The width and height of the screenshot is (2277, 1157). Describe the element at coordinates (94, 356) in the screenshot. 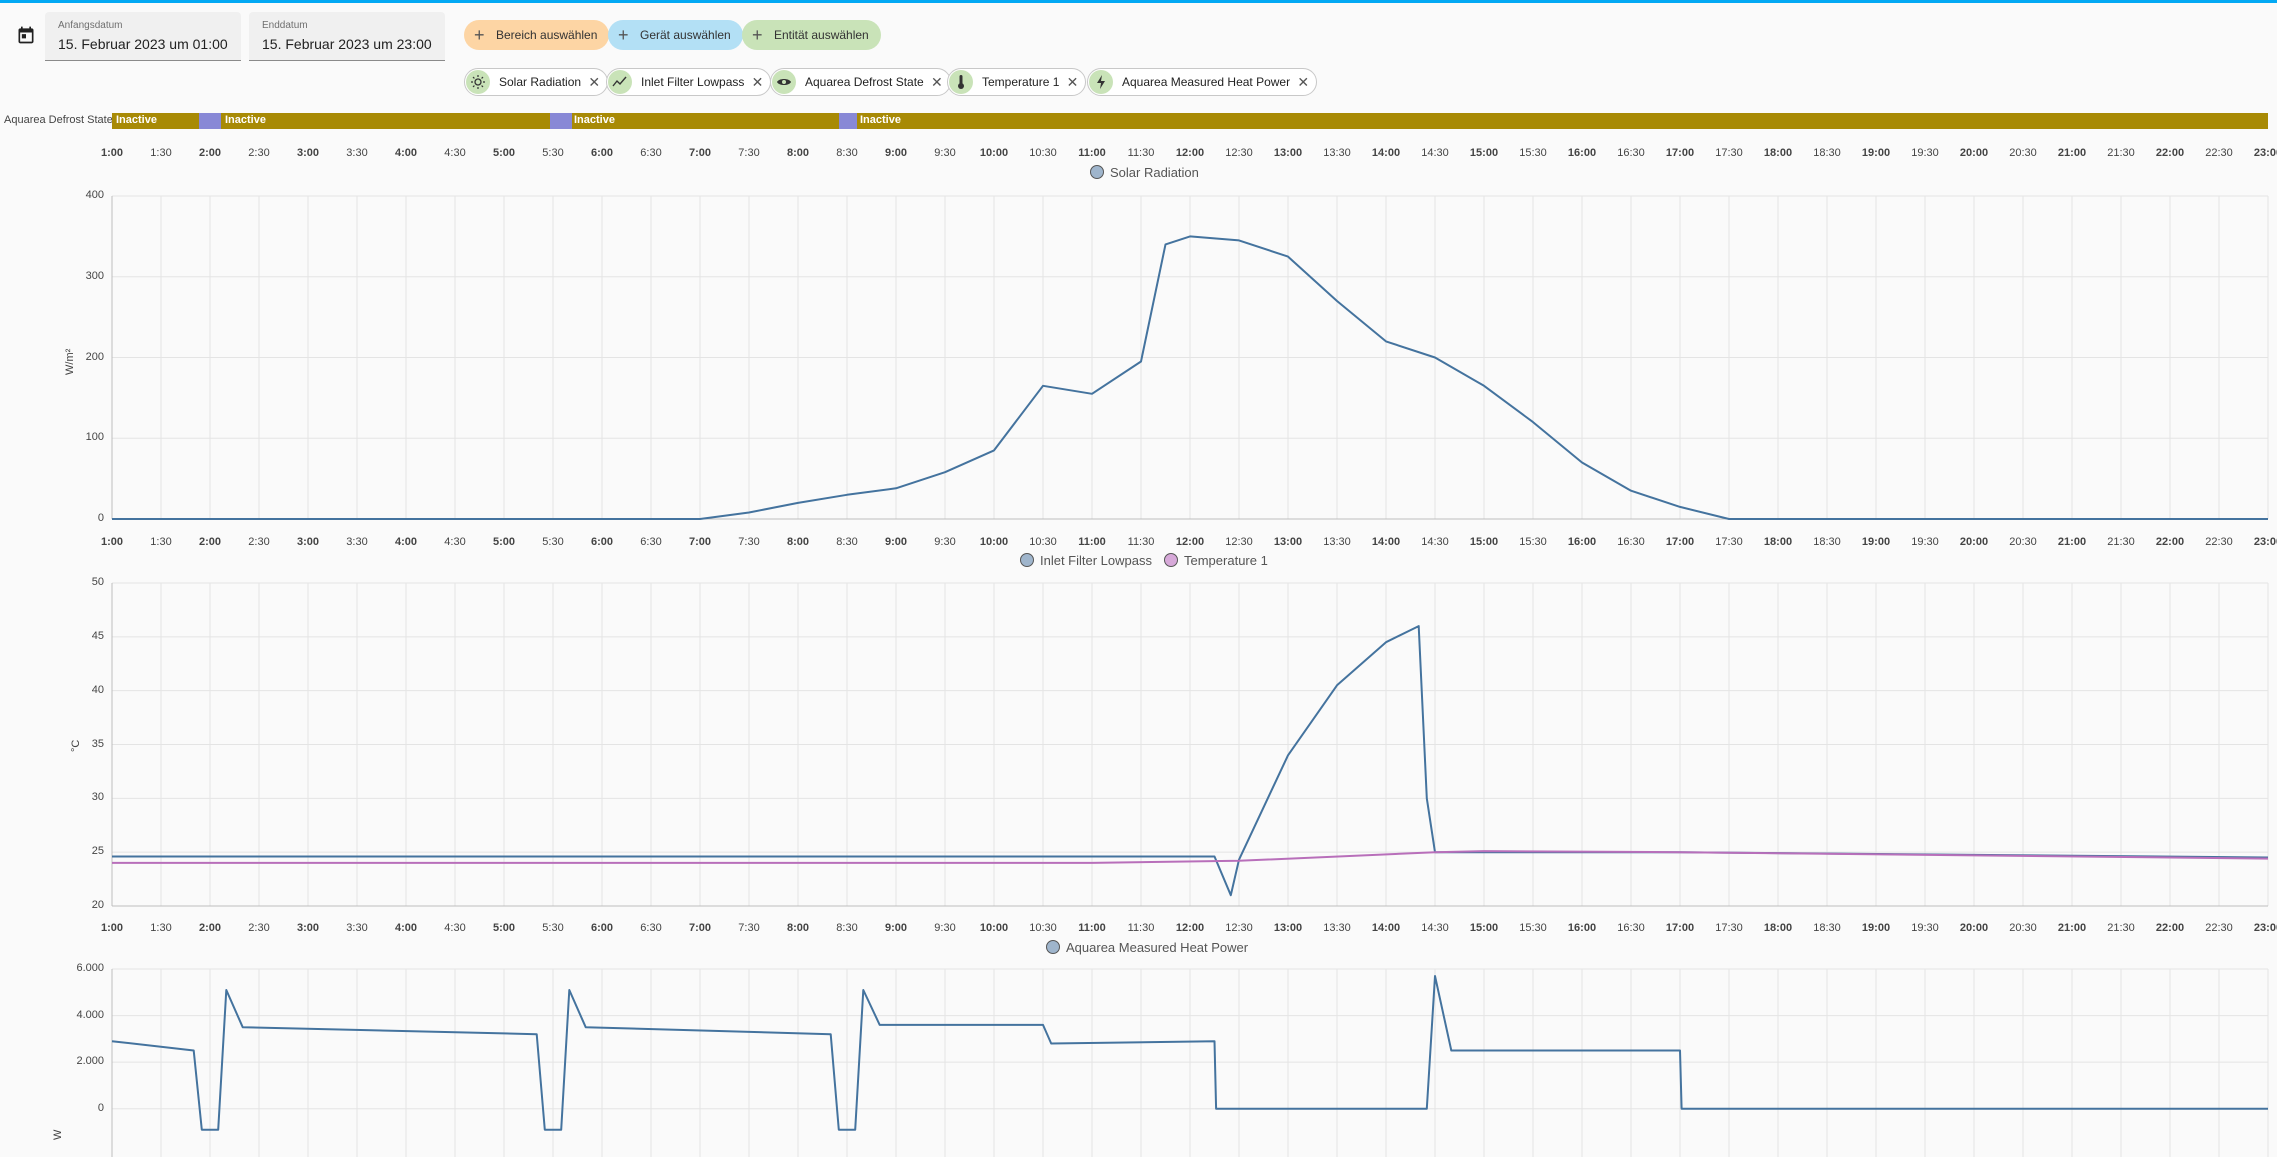

I see `y-tick-label: 200` at that location.